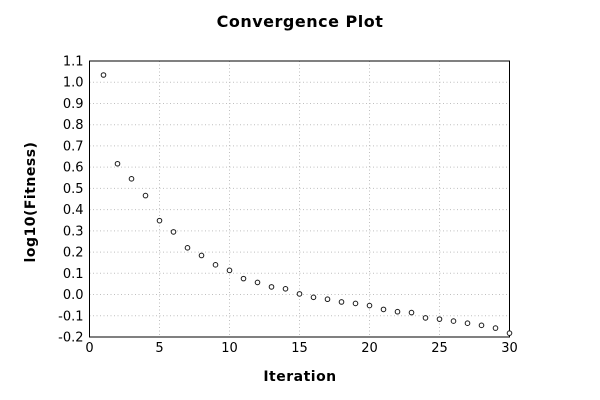 This screenshot has width=600, height=400. Describe the element at coordinates (73, 210) in the screenshot. I see `y-tick-label: 0.4` at that location.